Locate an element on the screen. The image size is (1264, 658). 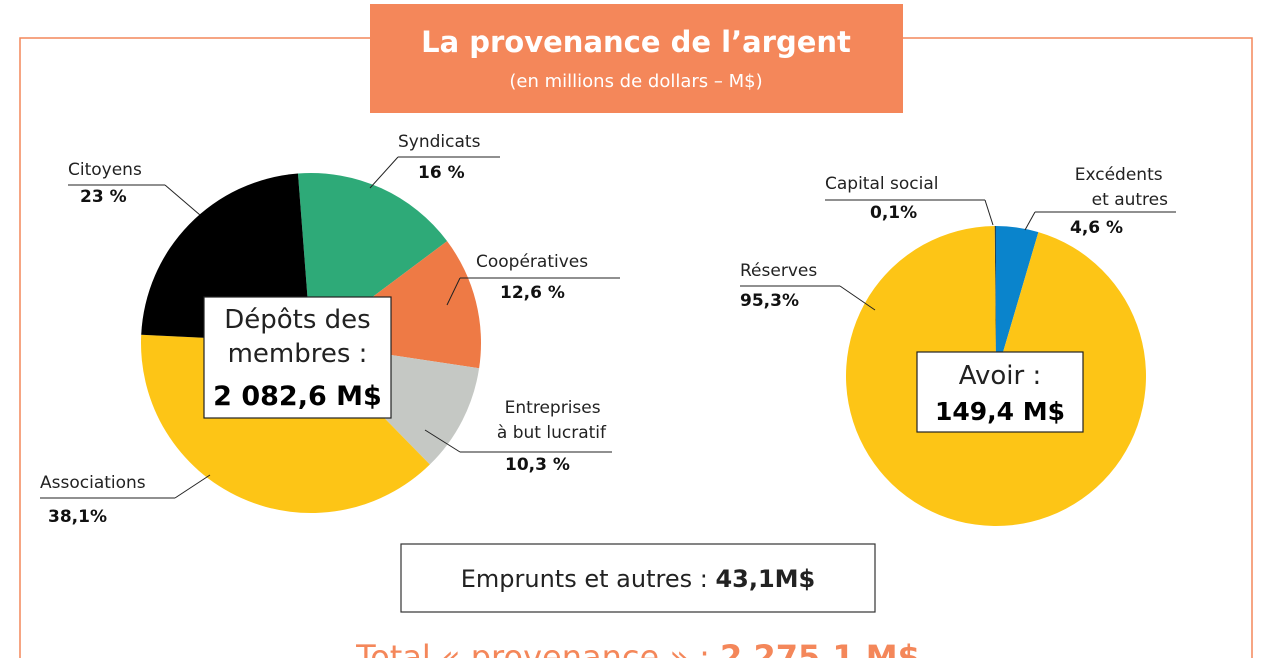
slice-value-label: 4,6 % is located at coordinates (1096, 228).